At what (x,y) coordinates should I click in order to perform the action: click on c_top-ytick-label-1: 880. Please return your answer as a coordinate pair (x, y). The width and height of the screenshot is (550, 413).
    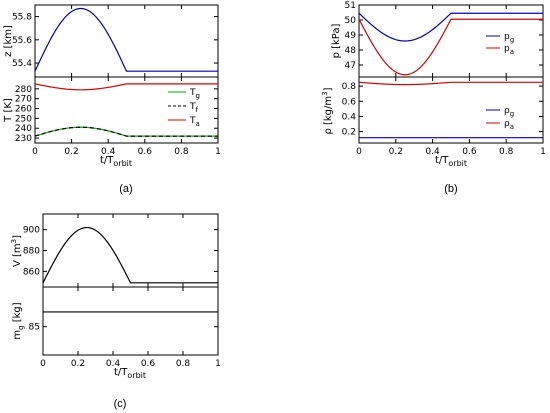
    Looking at the image, I should click on (31, 252).